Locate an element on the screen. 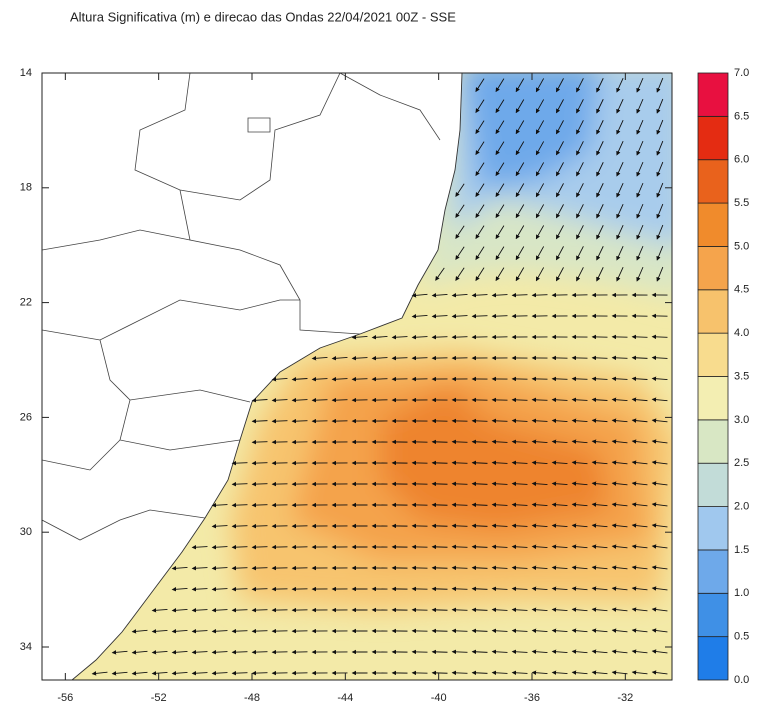 This screenshot has height=725, width=774. colorbar-label: 6.5 is located at coordinates (741, 116).